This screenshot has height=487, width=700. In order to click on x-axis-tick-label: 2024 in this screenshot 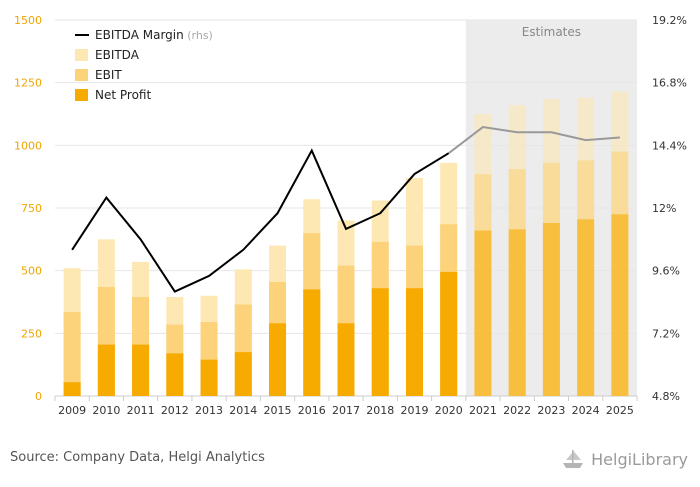, I will do `click(586, 410)`.